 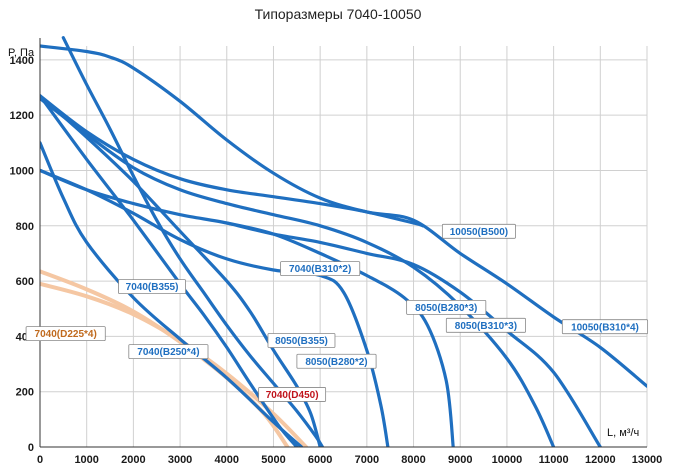 I want to click on x-tick-label: 4000, so click(x=227, y=460).